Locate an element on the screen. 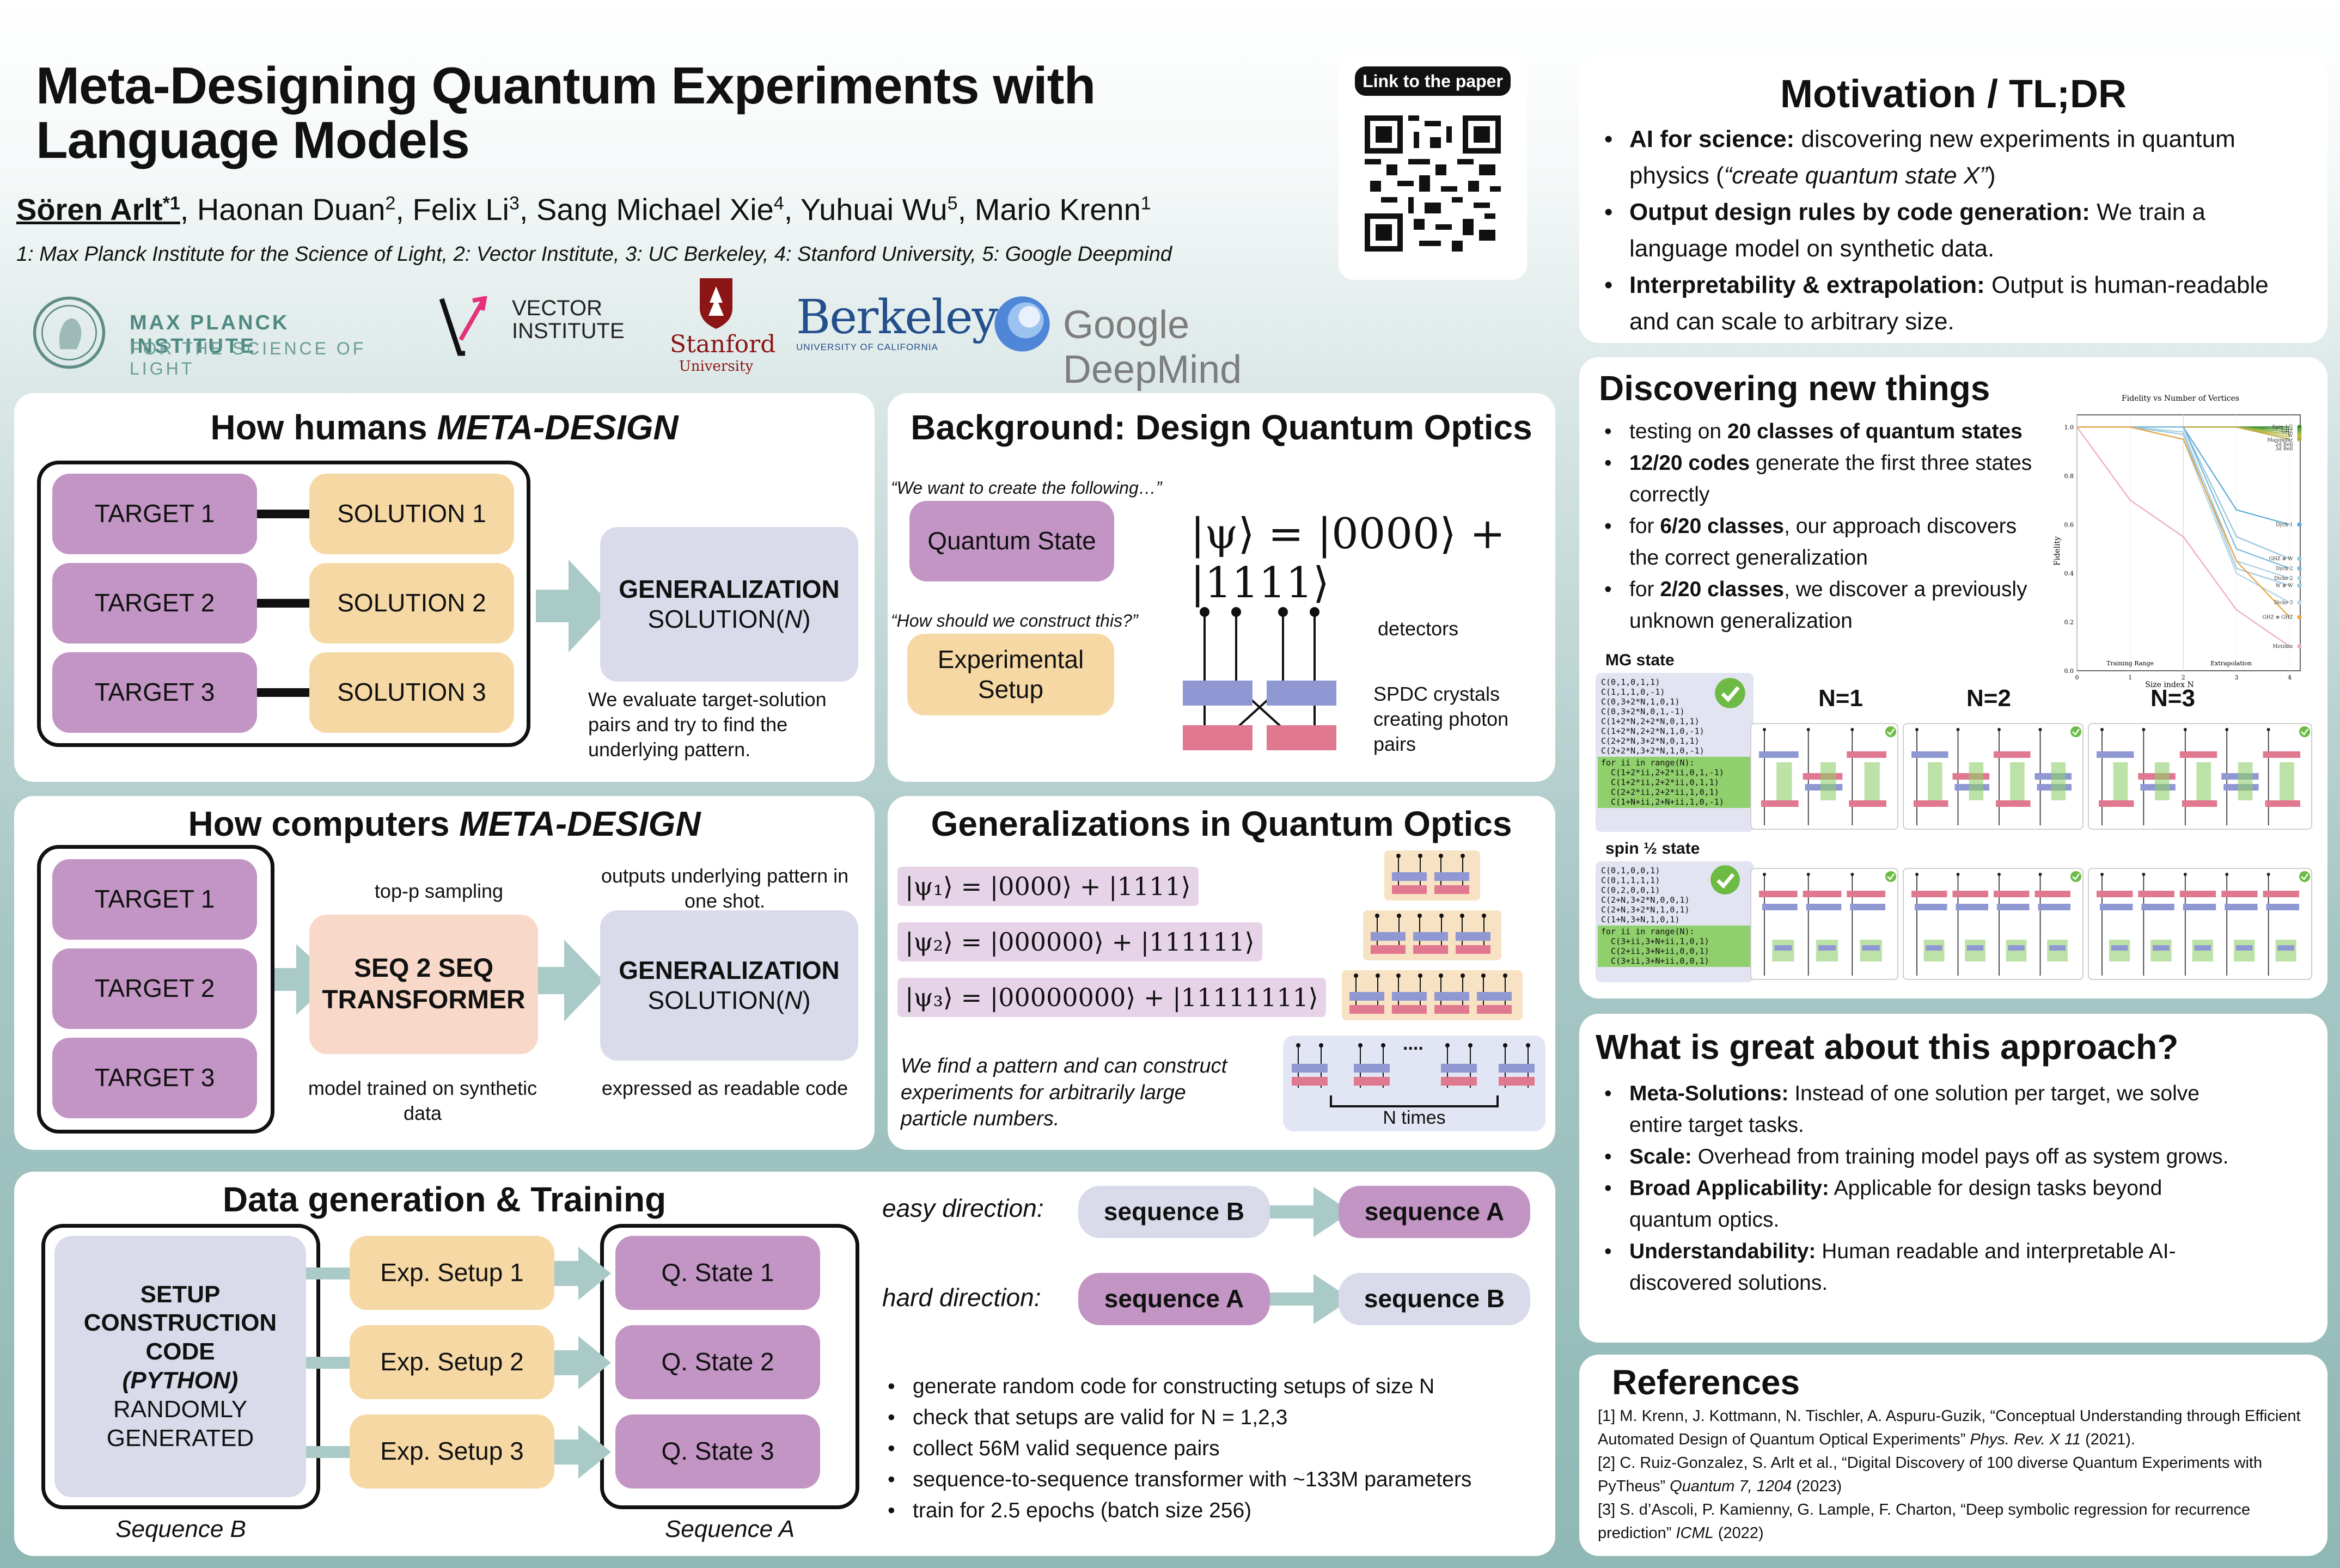 The image size is (2340, 1568). code-line: C(0,1,1,1,1) is located at coordinates (1630, 880).